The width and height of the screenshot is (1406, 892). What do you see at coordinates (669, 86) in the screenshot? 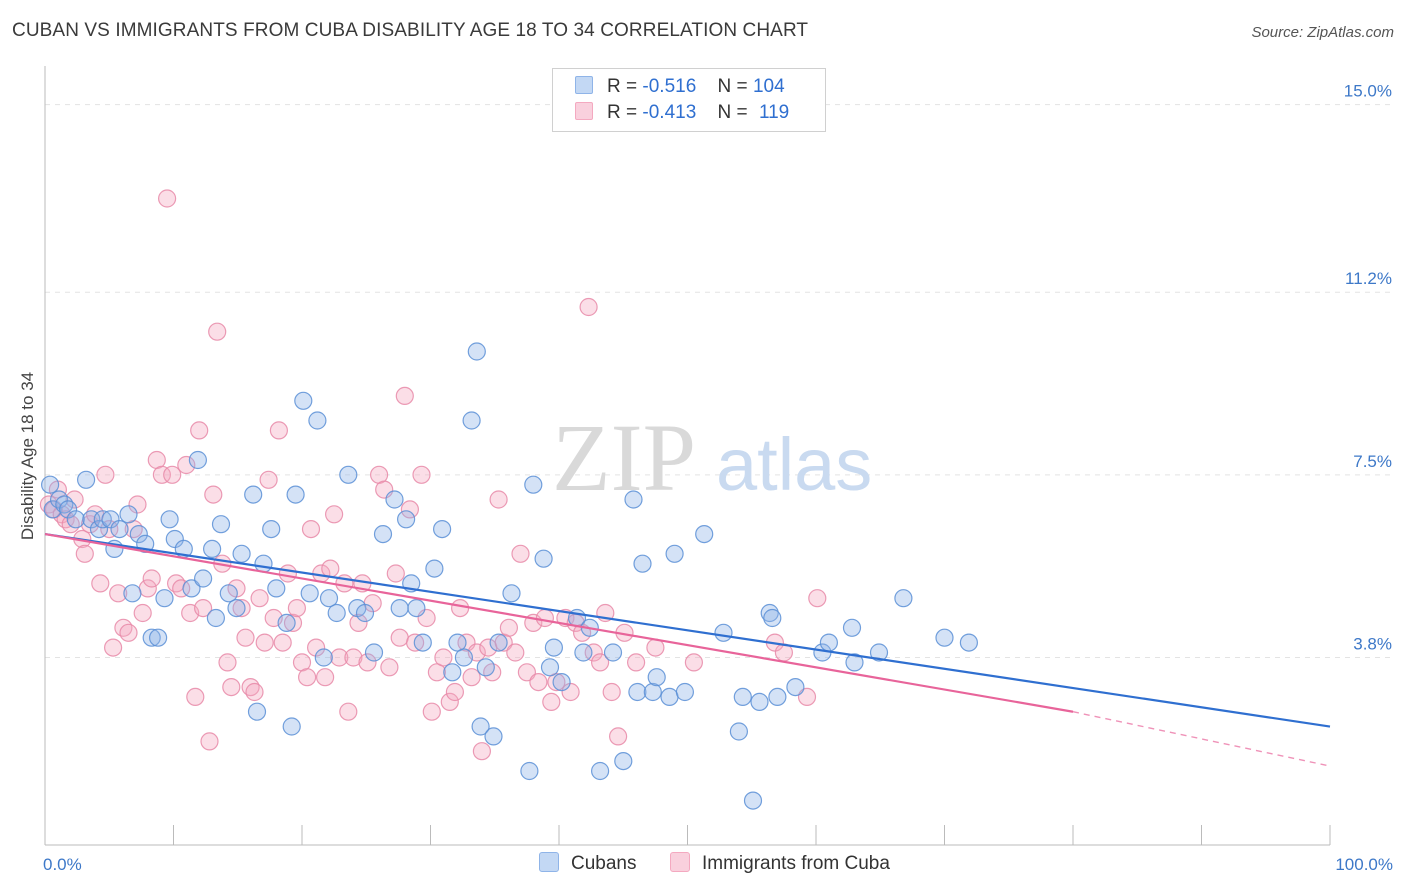
I see `legend-r-value: -0.516` at bounding box center [669, 86].